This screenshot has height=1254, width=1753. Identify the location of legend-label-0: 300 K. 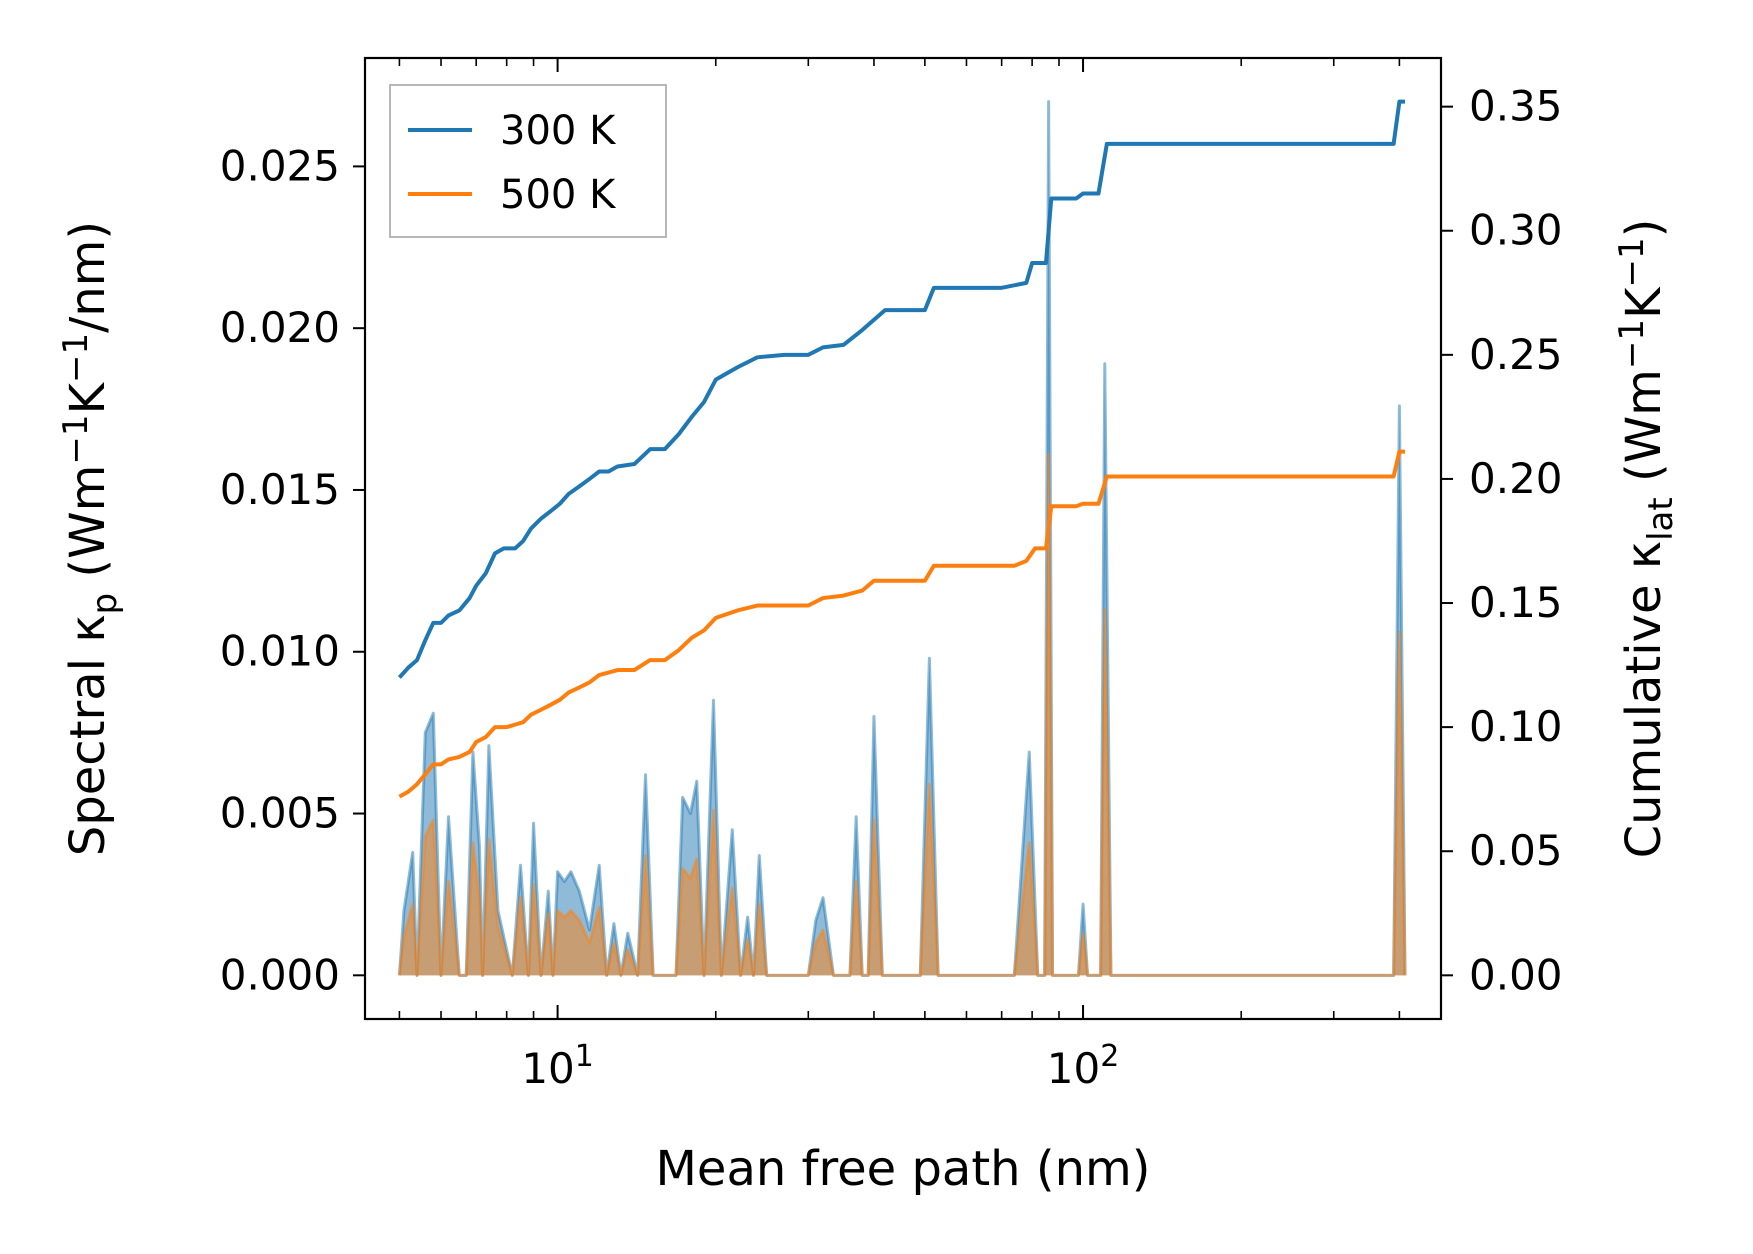
(558, 131).